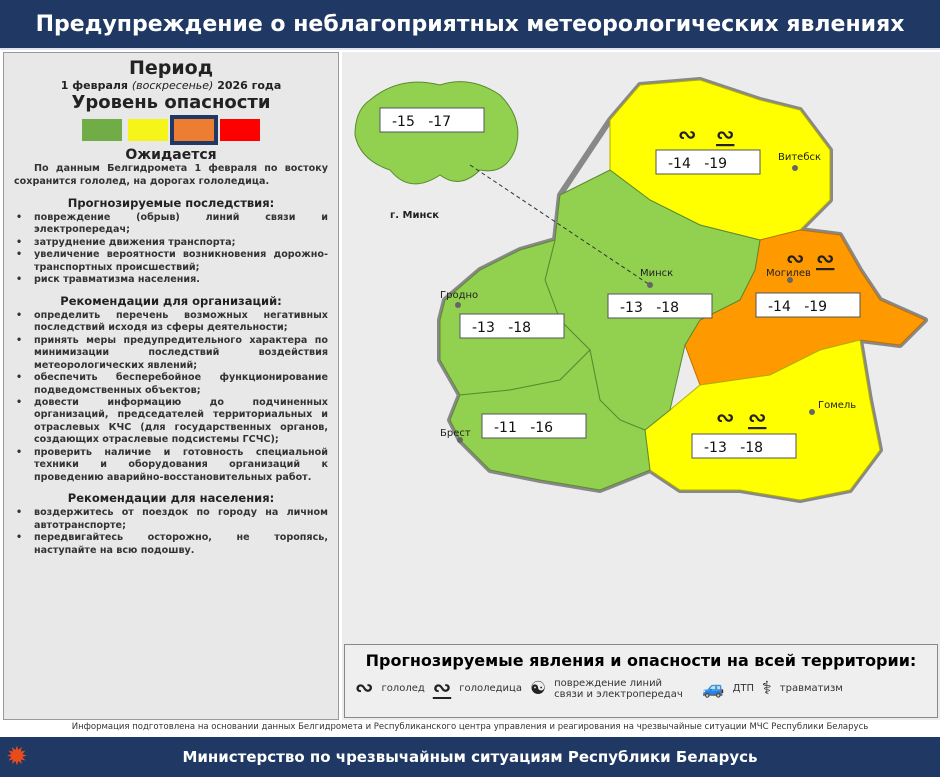 This screenshot has width=940, height=777. Describe the element at coordinates (490, 688) in the screenshot. I see `legend-black-ice: гололедица` at that location.